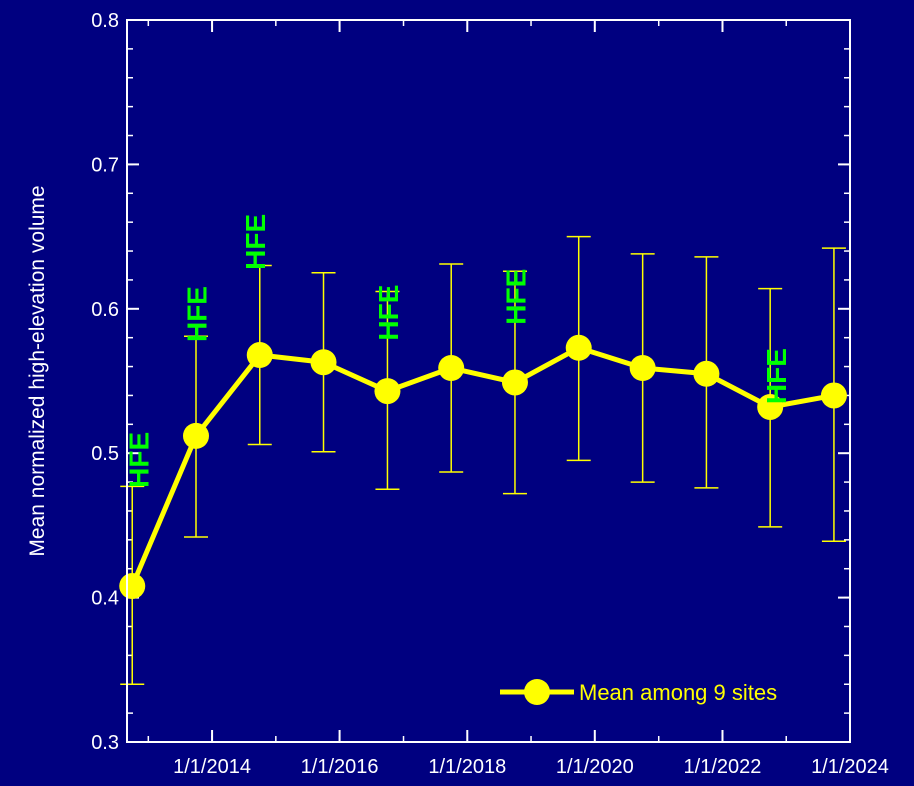 The height and width of the screenshot is (786, 914). I want to click on legend: Mean among 9 sites, so click(638, 692).